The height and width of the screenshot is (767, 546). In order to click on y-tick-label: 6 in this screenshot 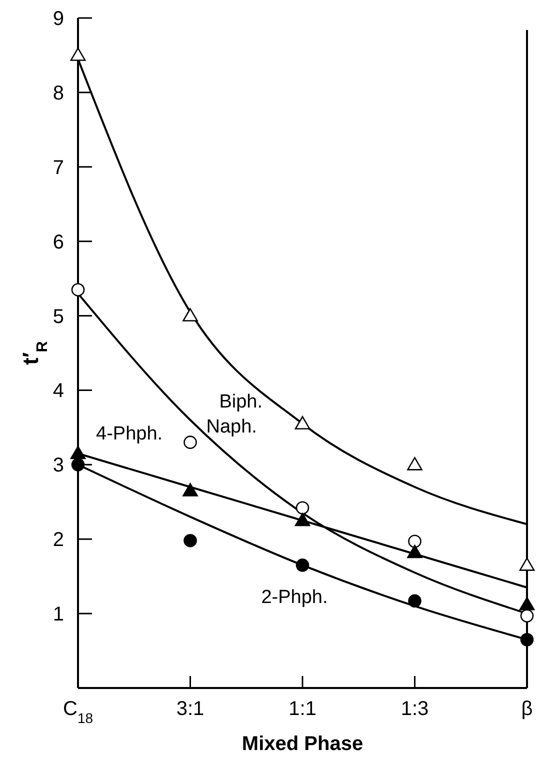, I will do `click(58, 242)`.